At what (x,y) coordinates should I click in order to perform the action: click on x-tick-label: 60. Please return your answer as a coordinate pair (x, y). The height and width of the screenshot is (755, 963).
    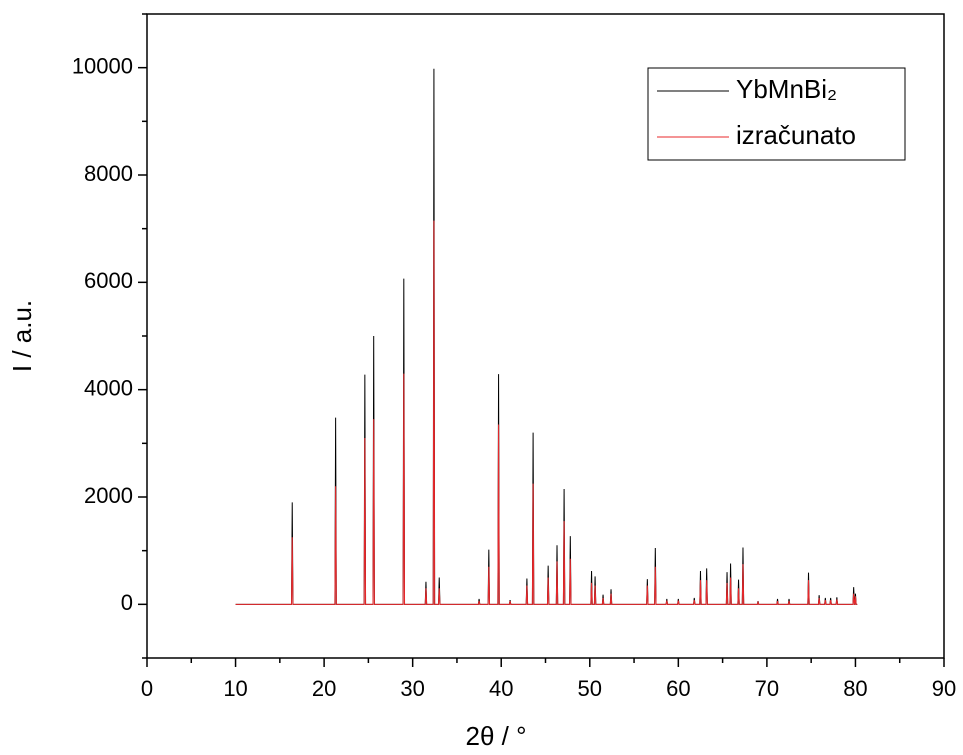
    Looking at the image, I should click on (678, 688).